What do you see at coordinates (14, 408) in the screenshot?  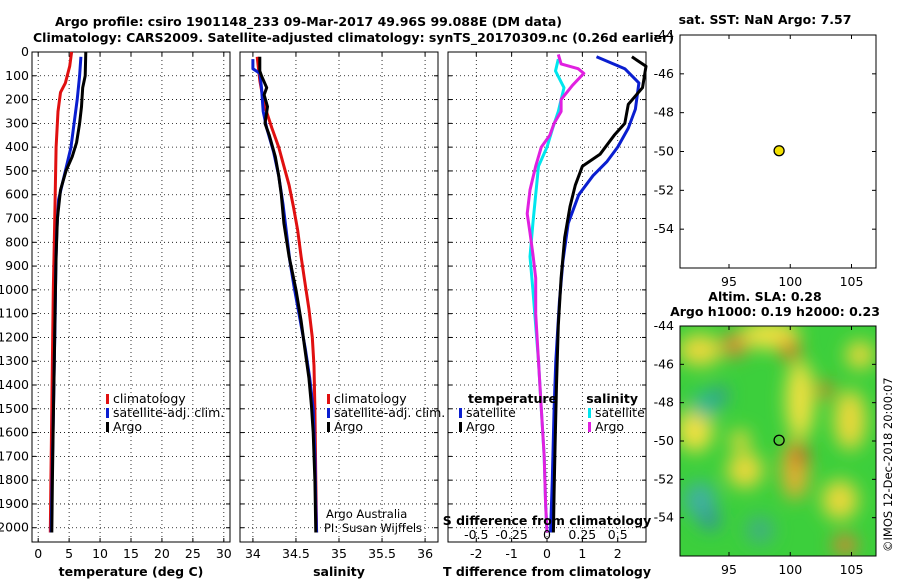 I see `y-tick-label: 1500` at bounding box center [14, 408].